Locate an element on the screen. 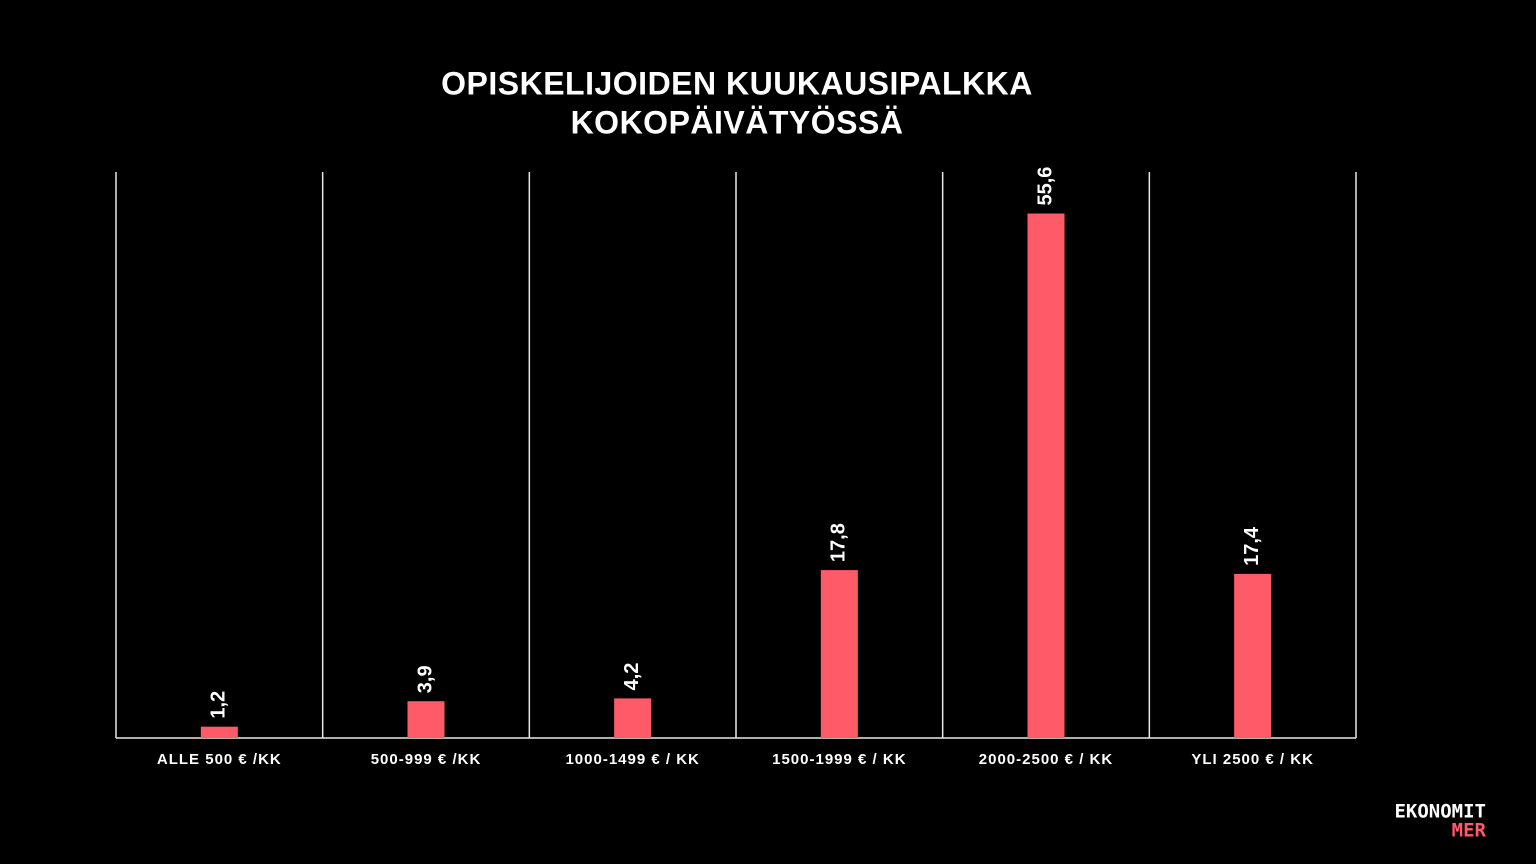 The height and width of the screenshot is (864, 1536). x-tick-label: 500-999 € /KK is located at coordinates (426, 759).